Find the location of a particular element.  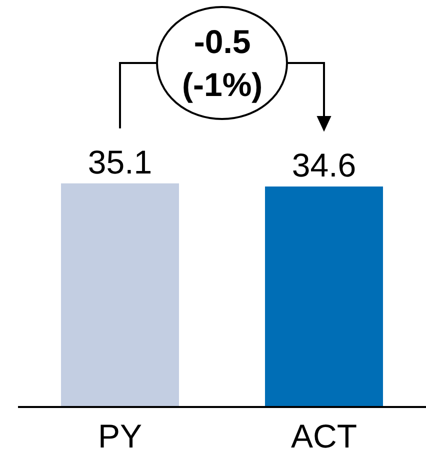

x-tick-label: PY is located at coordinates (120, 436).